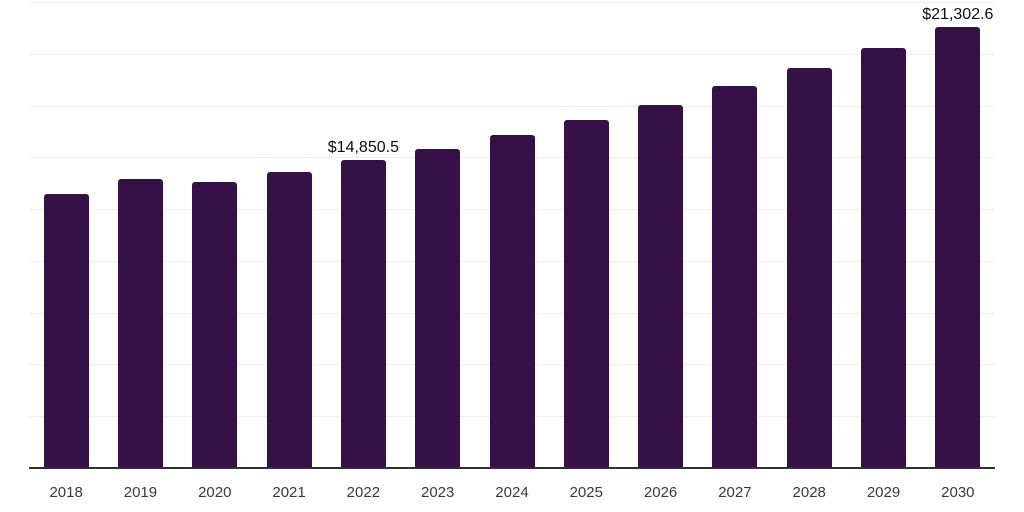  What do you see at coordinates (586, 492) in the screenshot?
I see `x-tick-label-2025: 2025` at bounding box center [586, 492].